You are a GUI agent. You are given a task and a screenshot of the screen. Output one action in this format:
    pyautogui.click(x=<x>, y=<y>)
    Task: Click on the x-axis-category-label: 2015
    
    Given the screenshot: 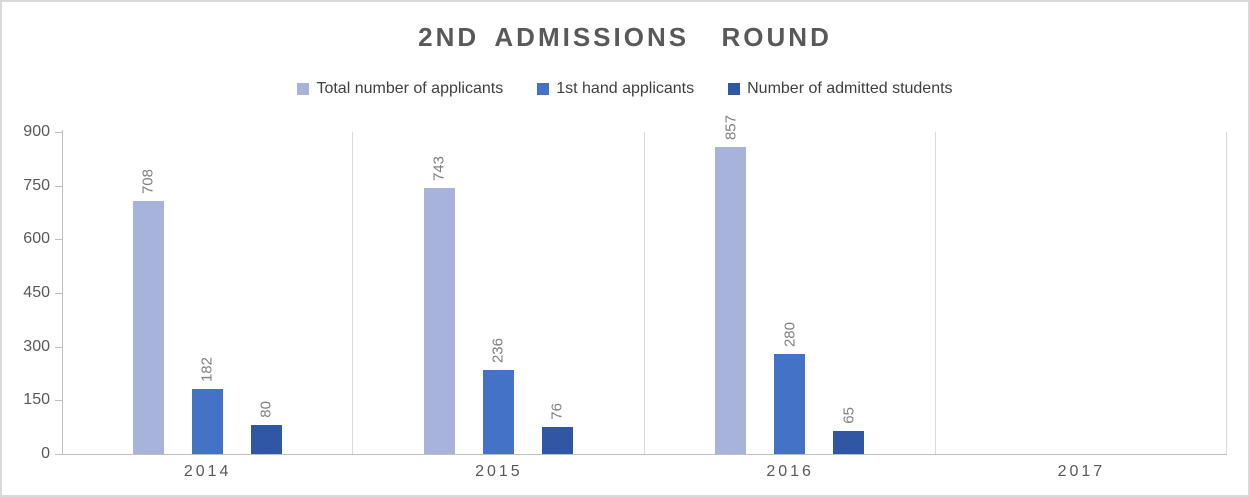 What is the action you would take?
    pyautogui.click(x=499, y=471)
    